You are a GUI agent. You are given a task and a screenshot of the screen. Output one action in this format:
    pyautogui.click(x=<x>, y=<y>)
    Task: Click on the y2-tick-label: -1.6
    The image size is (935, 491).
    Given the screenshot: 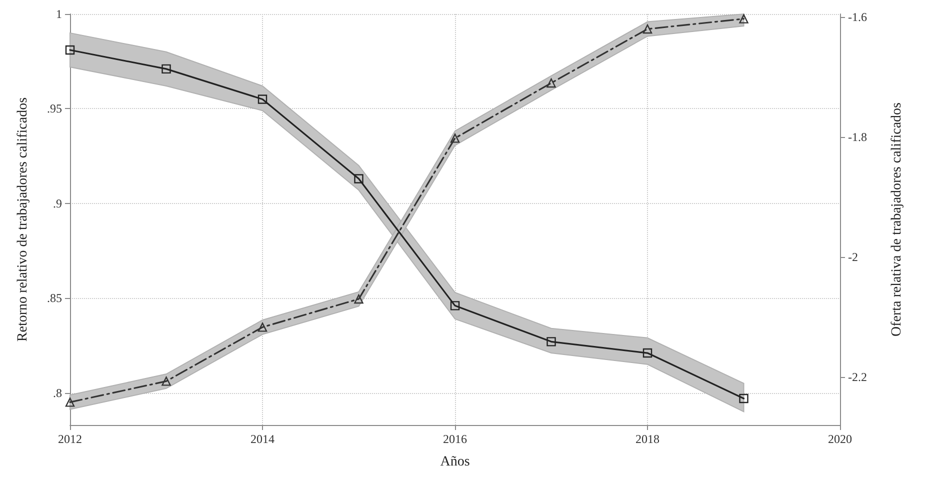 What is the action you would take?
    pyautogui.click(x=857, y=17)
    